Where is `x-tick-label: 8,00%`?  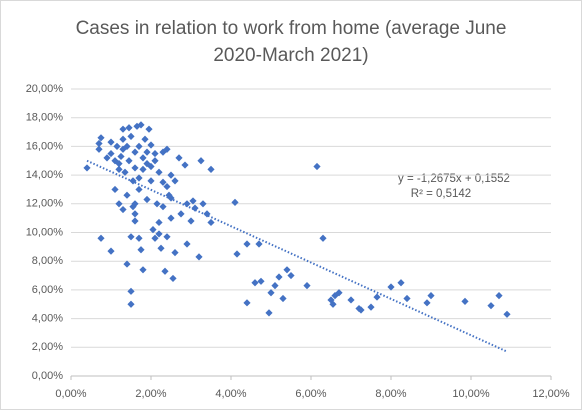
x-tick-label: 8,00% is located at coordinates (390, 394).